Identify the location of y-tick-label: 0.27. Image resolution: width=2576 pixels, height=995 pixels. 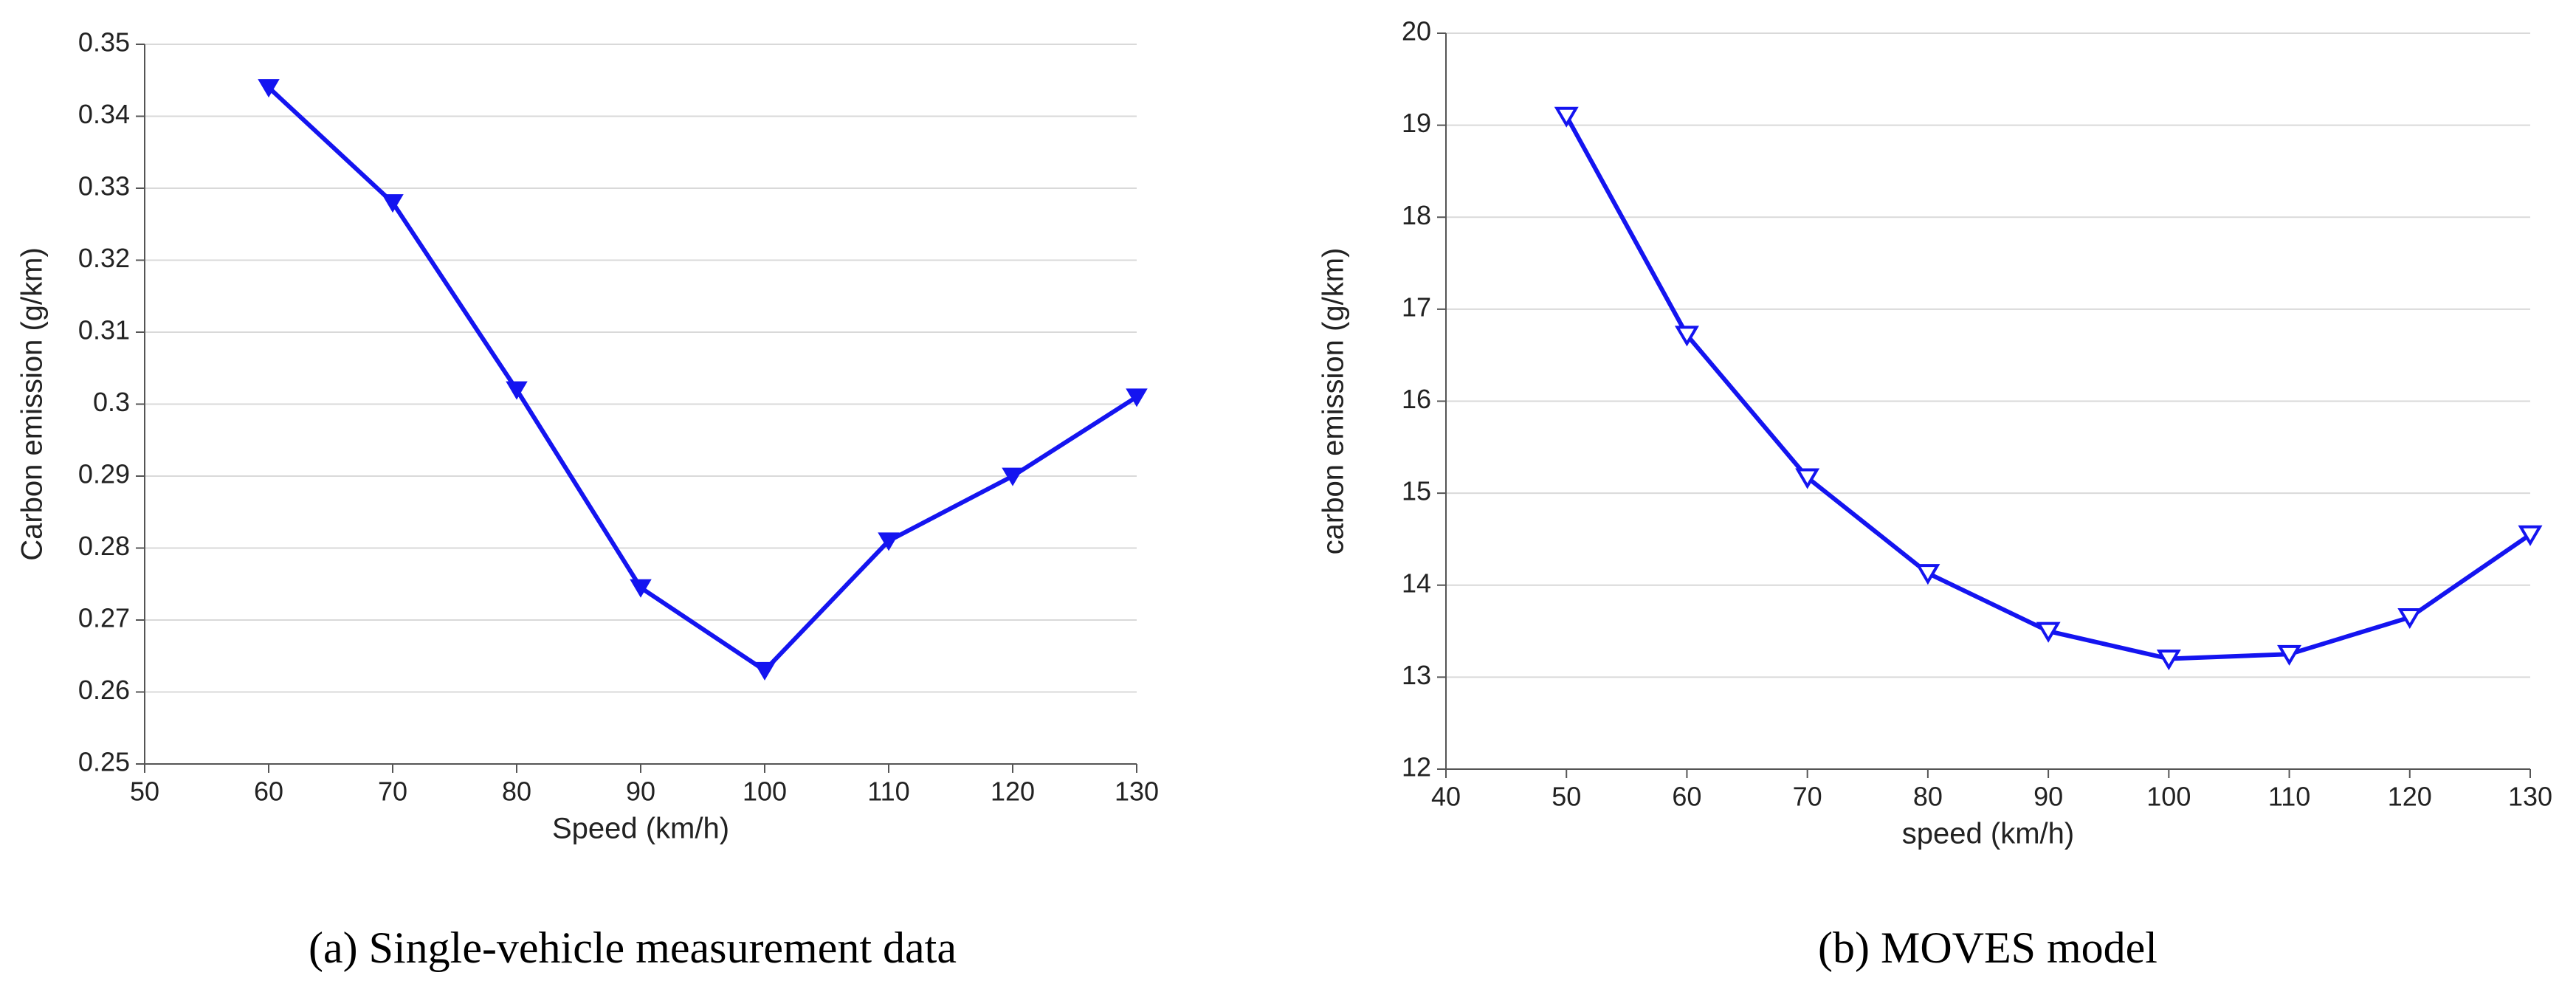
(104, 618).